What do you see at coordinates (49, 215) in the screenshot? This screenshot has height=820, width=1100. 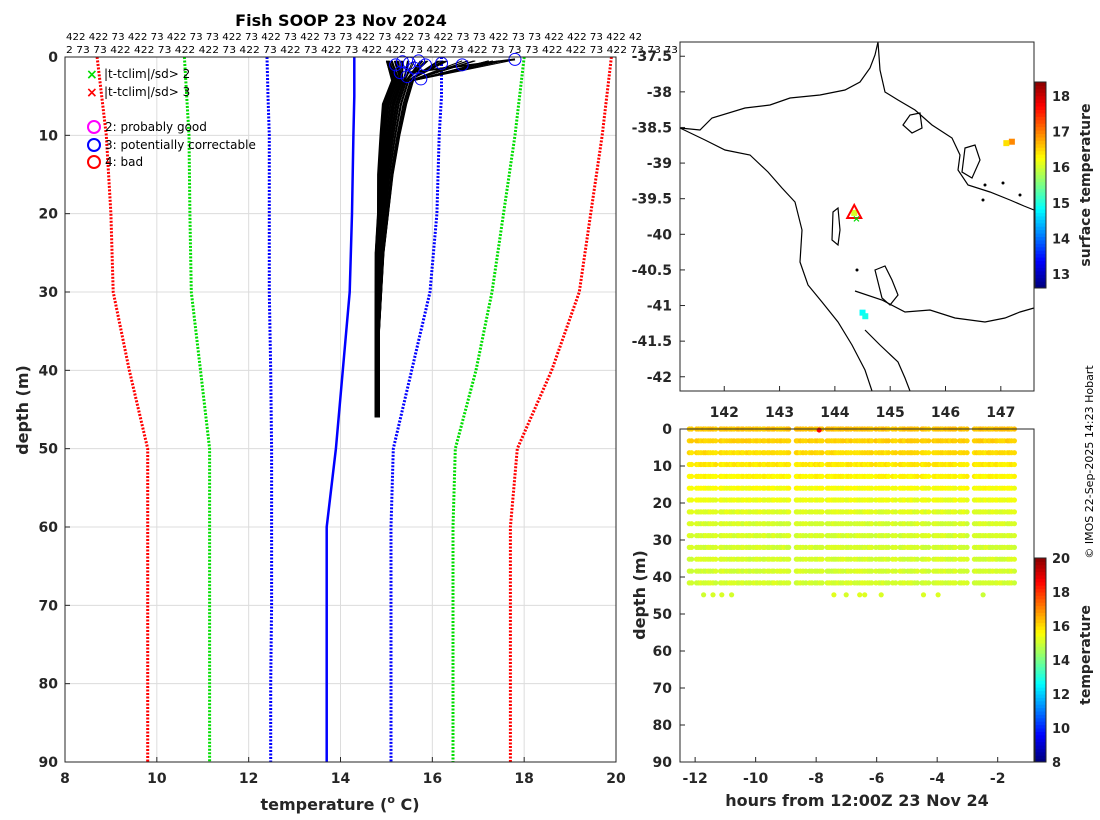 I see `y-tick-label: 20` at bounding box center [49, 215].